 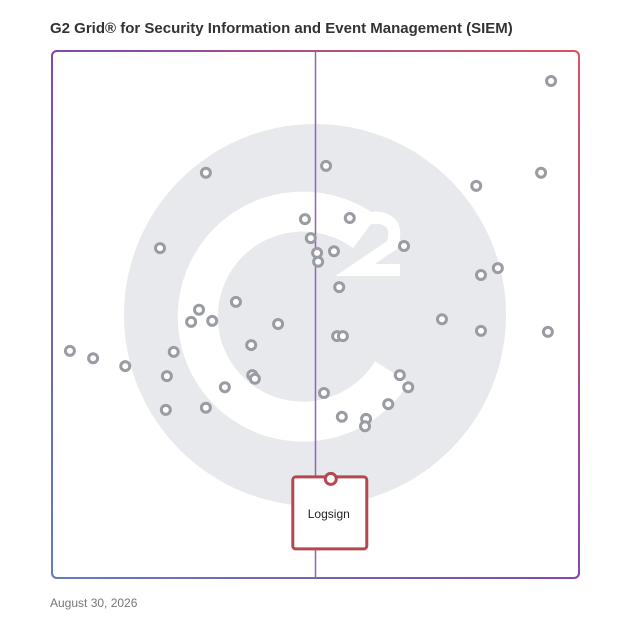 What do you see at coordinates (329, 514) in the screenshot?
I see `featured-label: Logsign` at bounding box center [329, 514].